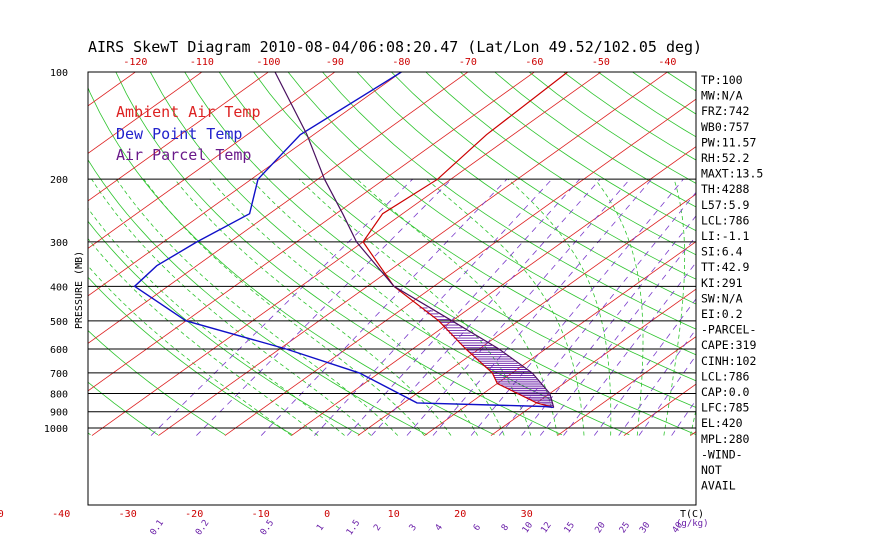 This screenshot has height=560, width=870. Describe the element at coordinates (725, 439) in the screenshot. I see `stat-item: MPL:280` at that location.